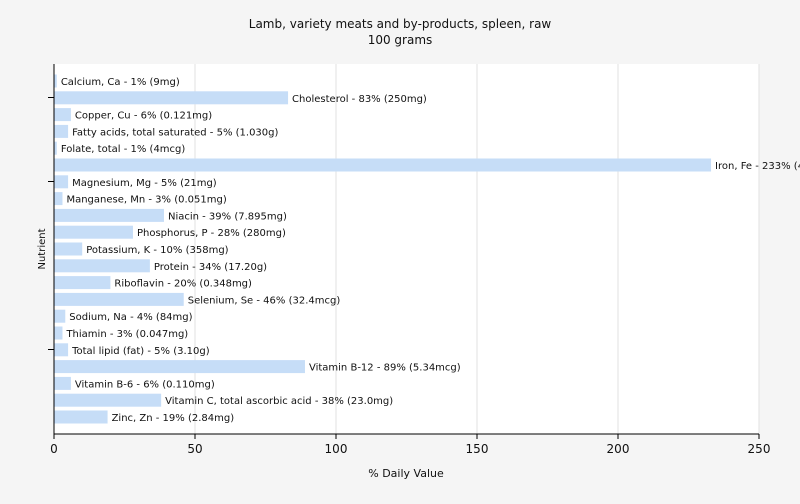 Image resolution: width=800 pixels, height=504 pixels. What do you see at coordinates (183, 284) in the screenshot?
I see `bar-label: Riboflavin - 20% (0.348mg)` at bounding box center [183, 284].